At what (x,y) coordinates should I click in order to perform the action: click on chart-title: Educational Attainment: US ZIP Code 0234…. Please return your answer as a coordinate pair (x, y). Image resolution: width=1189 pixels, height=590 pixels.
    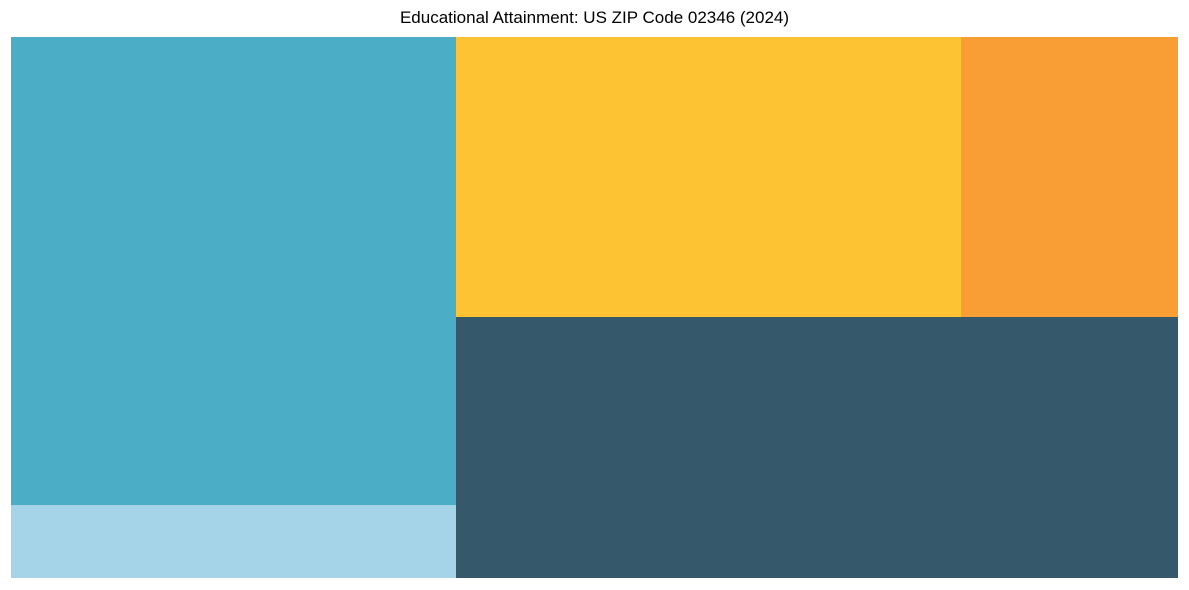
    Looking at the image, I should click on (594, 17).